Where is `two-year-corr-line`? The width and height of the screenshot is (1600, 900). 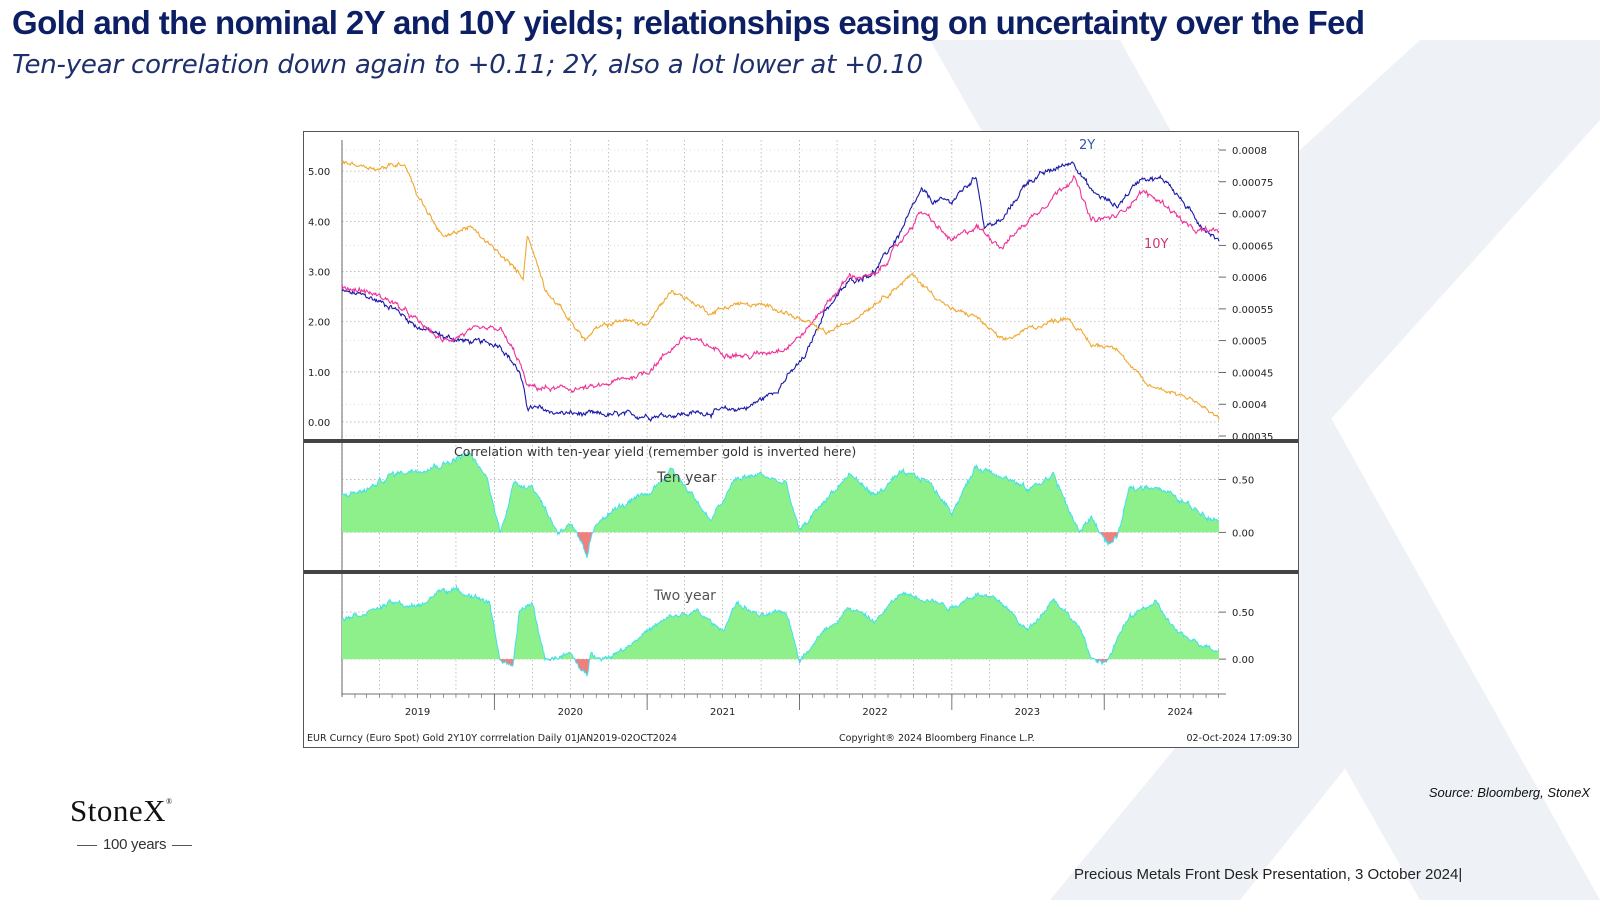
two-year-corr-line is located at coordinates (781, 631).